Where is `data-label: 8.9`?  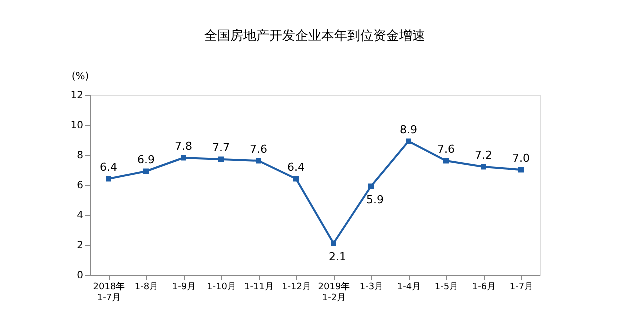
data-label: 8.9 is located at coordinates (409, 130).